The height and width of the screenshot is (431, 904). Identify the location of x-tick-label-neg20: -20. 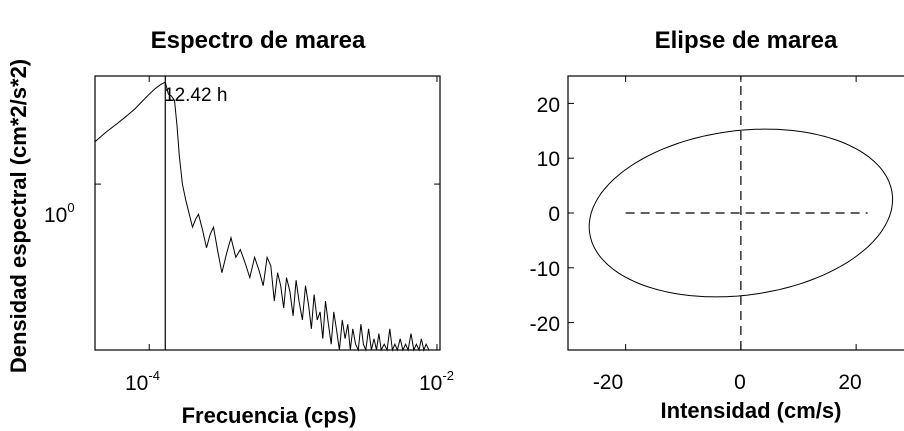
(608, 382).